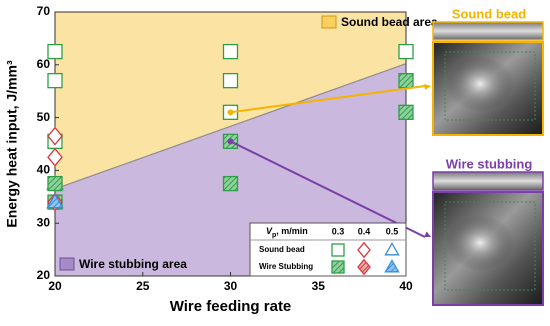 This screenshot has height=326, width=550. Describe the element at coordinates (389, 22) in the screenshot. I see `region-label: Sound bead area` at that location.